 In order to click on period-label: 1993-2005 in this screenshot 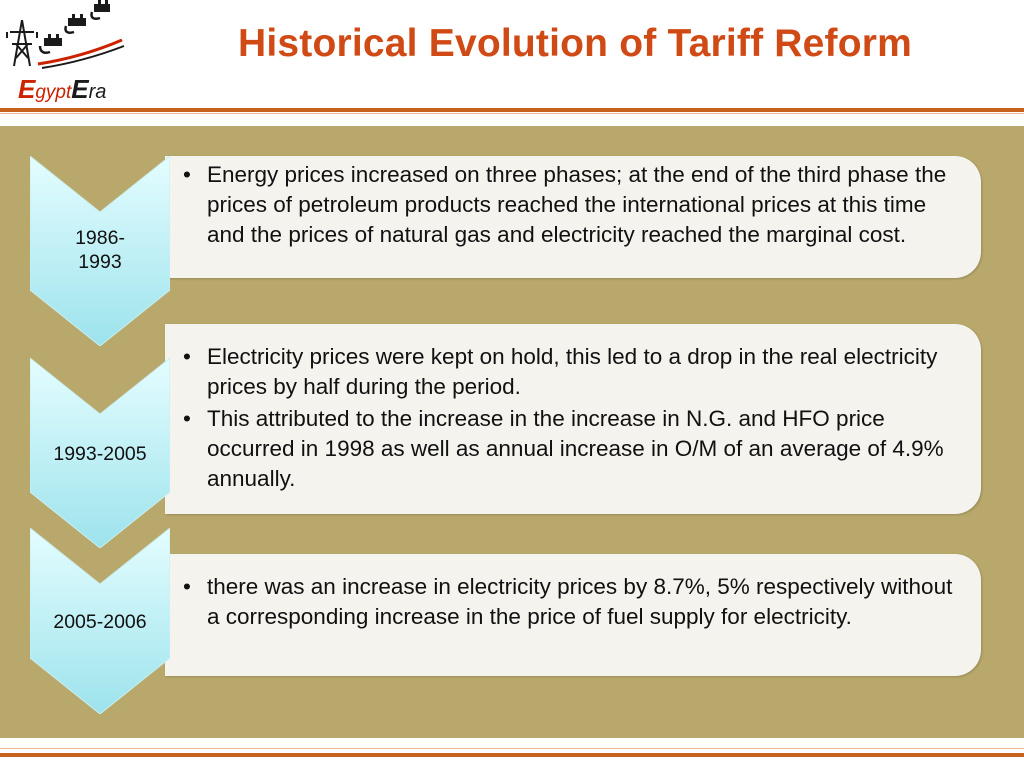, I will do `click(100, 454)`.